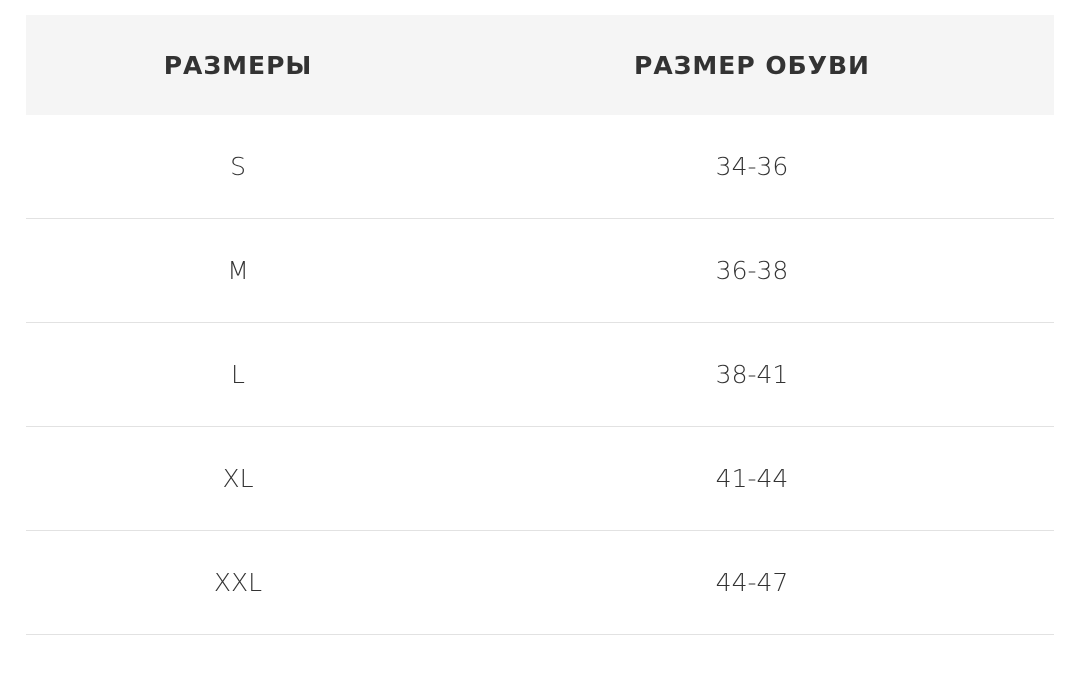 The width and height of the screenshot is (1088, 676). I want to click on size-cell: XL, so click(238, 478).